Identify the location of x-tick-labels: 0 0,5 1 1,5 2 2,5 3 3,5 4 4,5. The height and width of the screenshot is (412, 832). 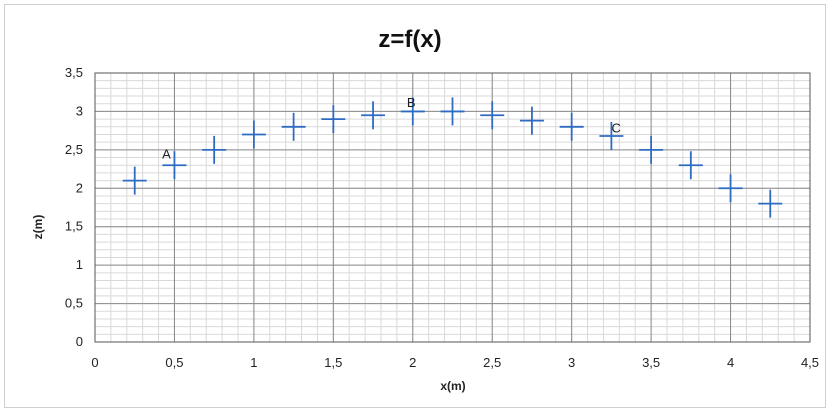
(455, 362).